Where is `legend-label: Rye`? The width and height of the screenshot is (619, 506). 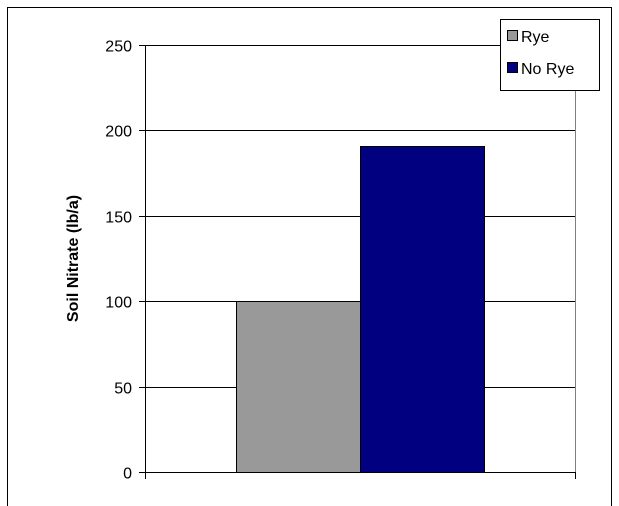
legend-label: Rye is located at coordinates (535, 37).